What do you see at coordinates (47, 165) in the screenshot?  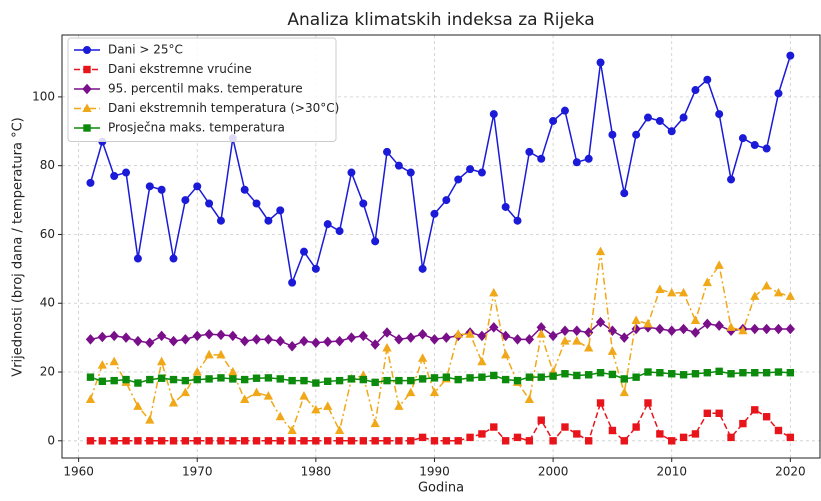 I see `y-tick-label: 80` at bounding box center [47, 165].